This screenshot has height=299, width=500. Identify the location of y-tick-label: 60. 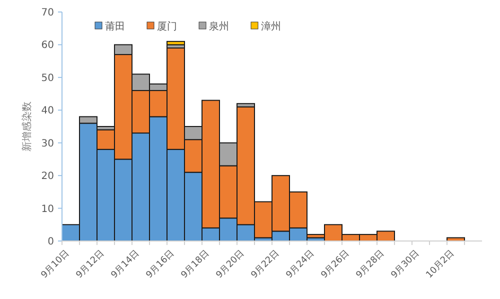
(47, 46).